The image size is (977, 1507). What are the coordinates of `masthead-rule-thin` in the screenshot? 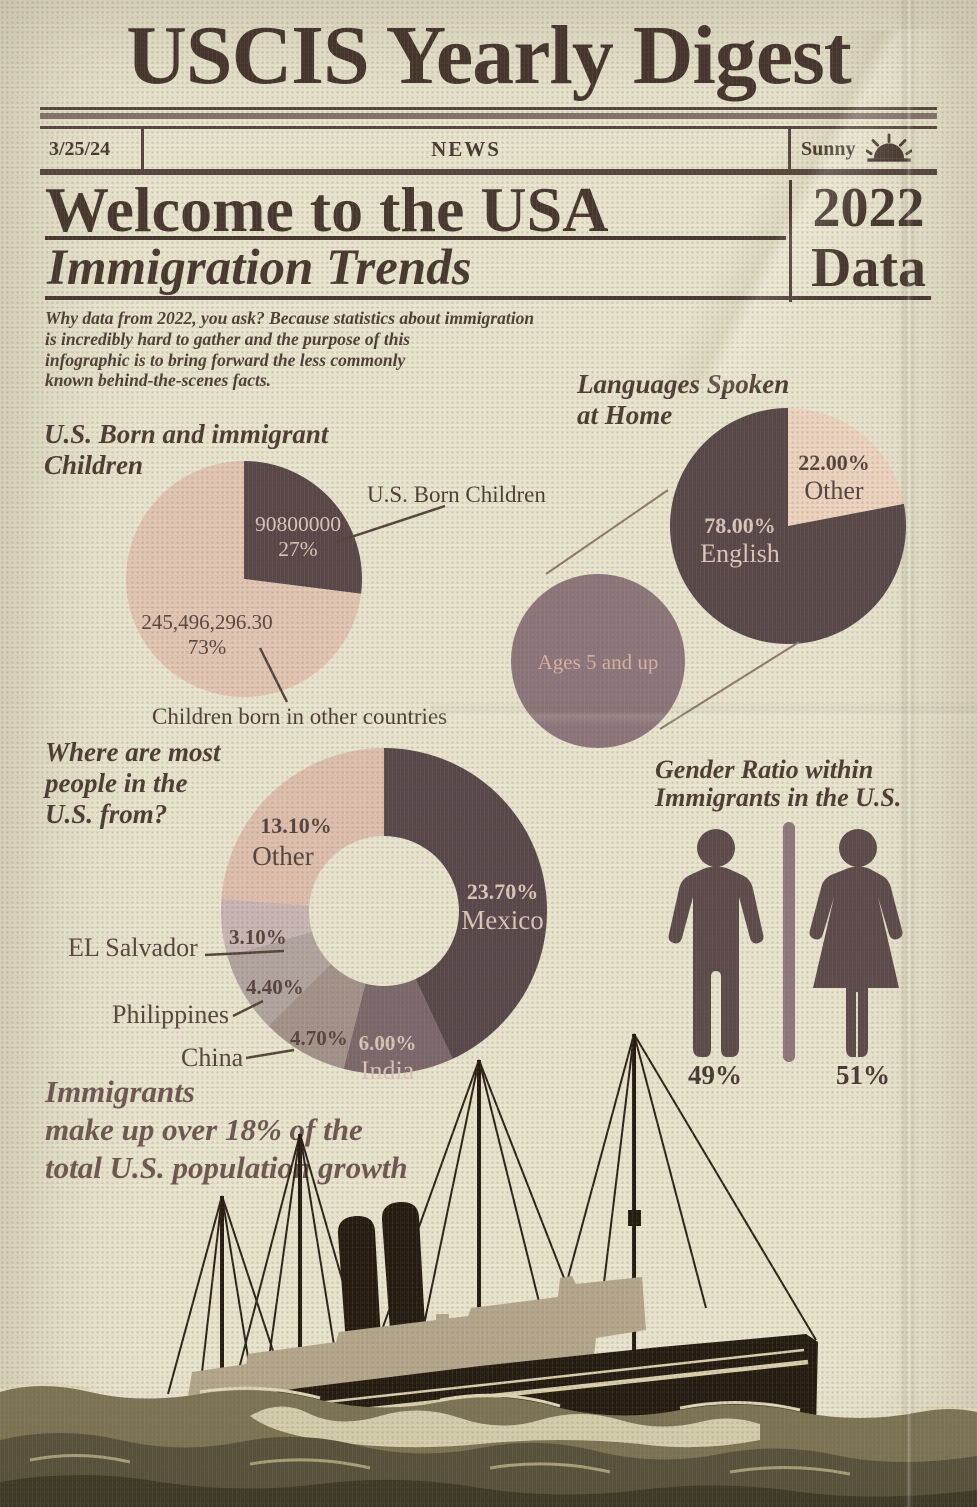 It's located at (488, 108).